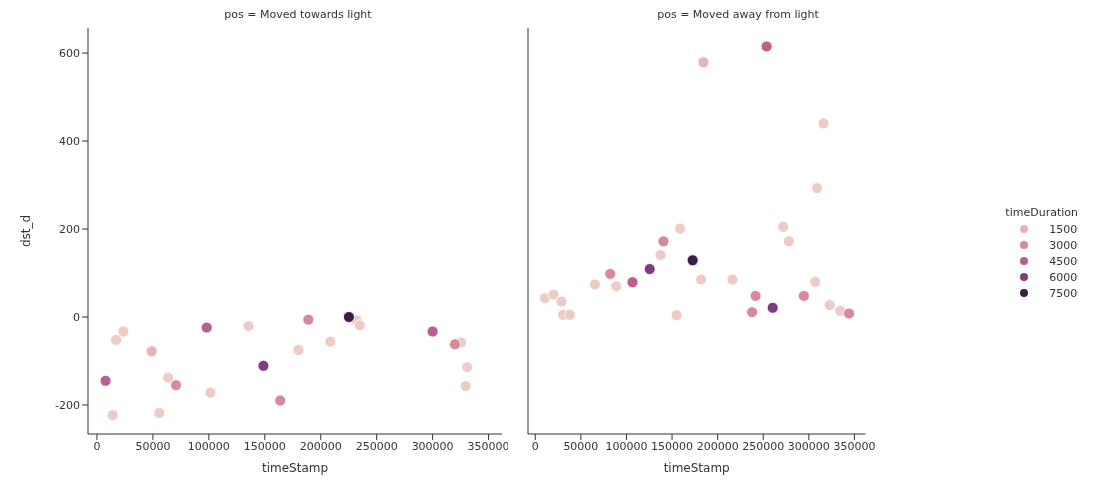 This screenshot has height=498, width=1105. What do you see at coordinates (69, 229) in the screenshot?
I see `y-tick-label: 200` at bounding box center [69, 229].